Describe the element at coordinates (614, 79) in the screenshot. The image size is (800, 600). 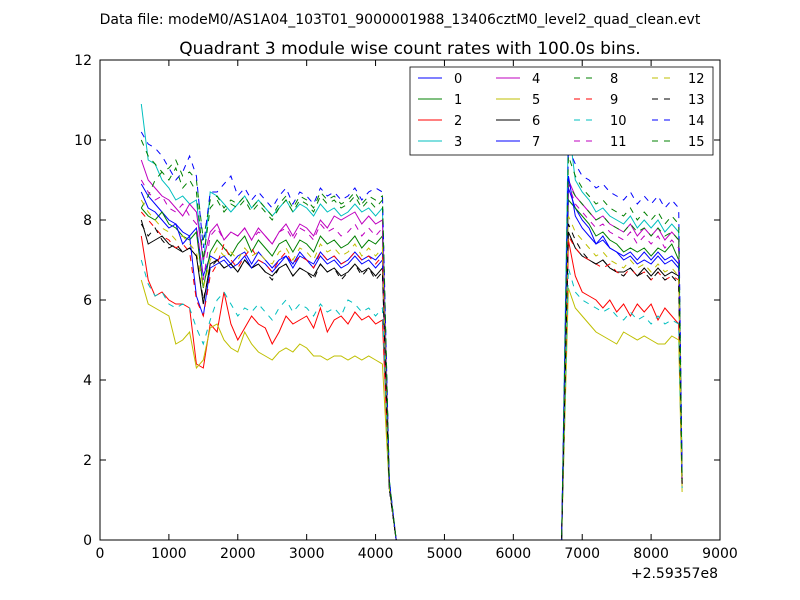
I see `legend-label-8: 8` at that location.